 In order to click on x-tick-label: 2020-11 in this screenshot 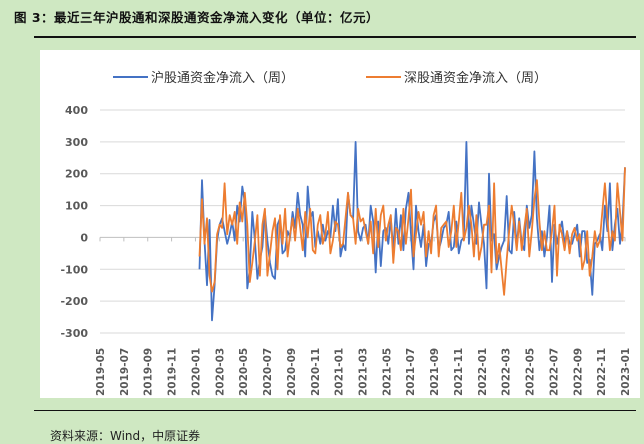, I will do `click(316, 372)`.